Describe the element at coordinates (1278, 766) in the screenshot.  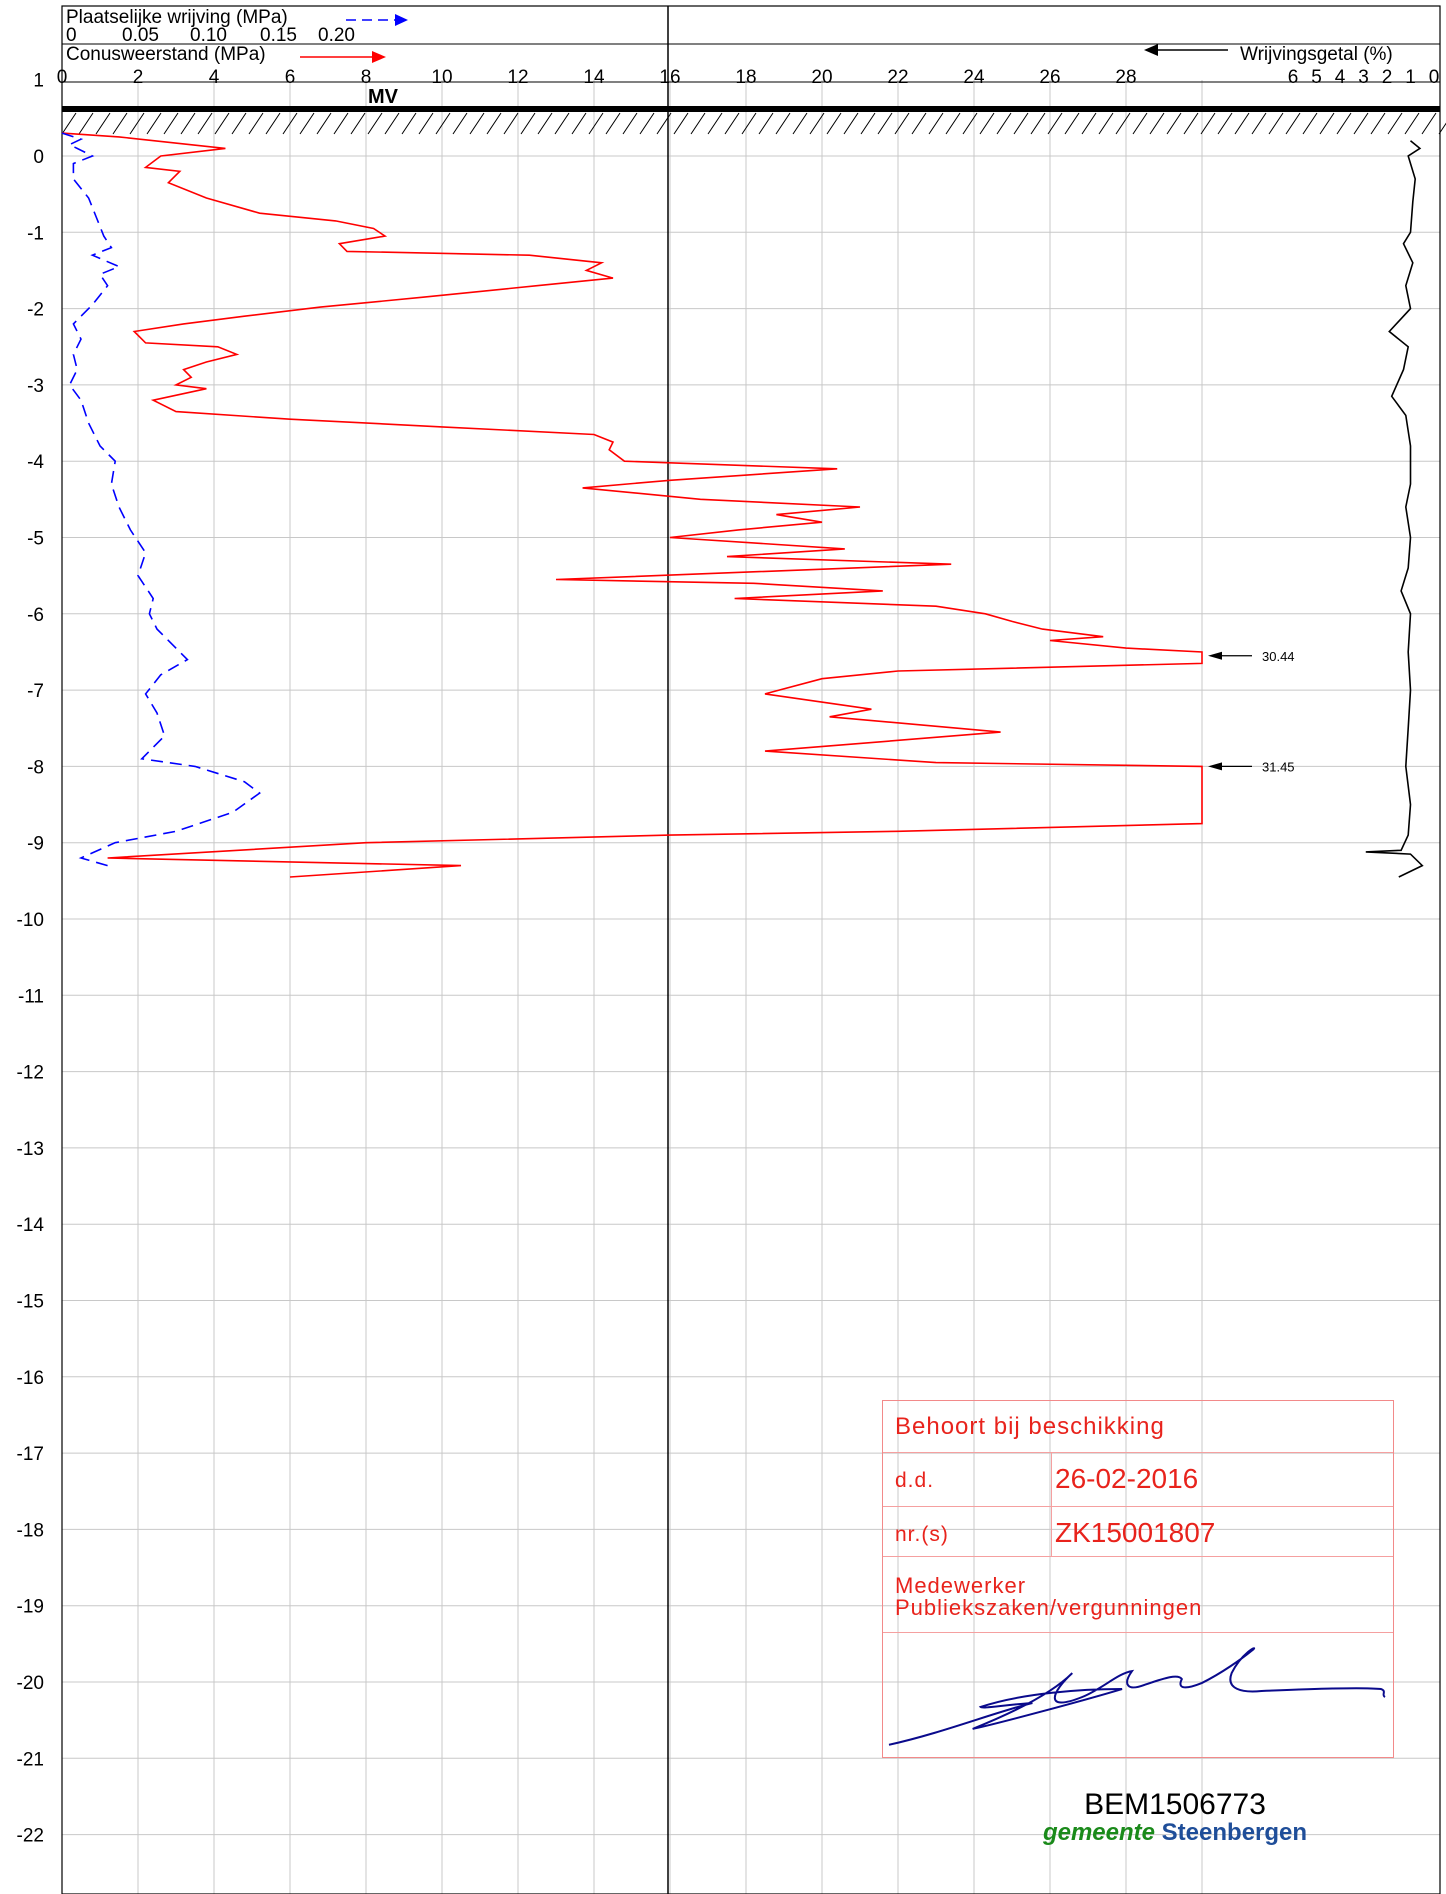
I see `annotation-value: 31.45` at that location.